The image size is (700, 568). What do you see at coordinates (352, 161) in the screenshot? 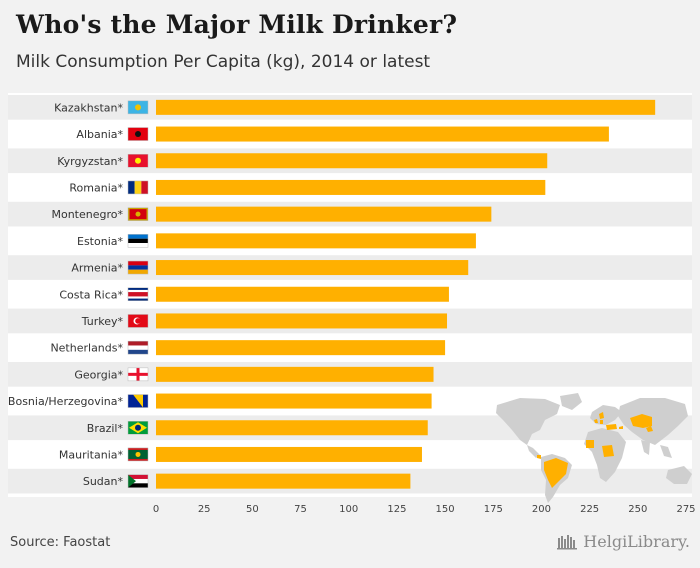
I see `bar-kyrgyzstan` at bounding box center [352, 161].